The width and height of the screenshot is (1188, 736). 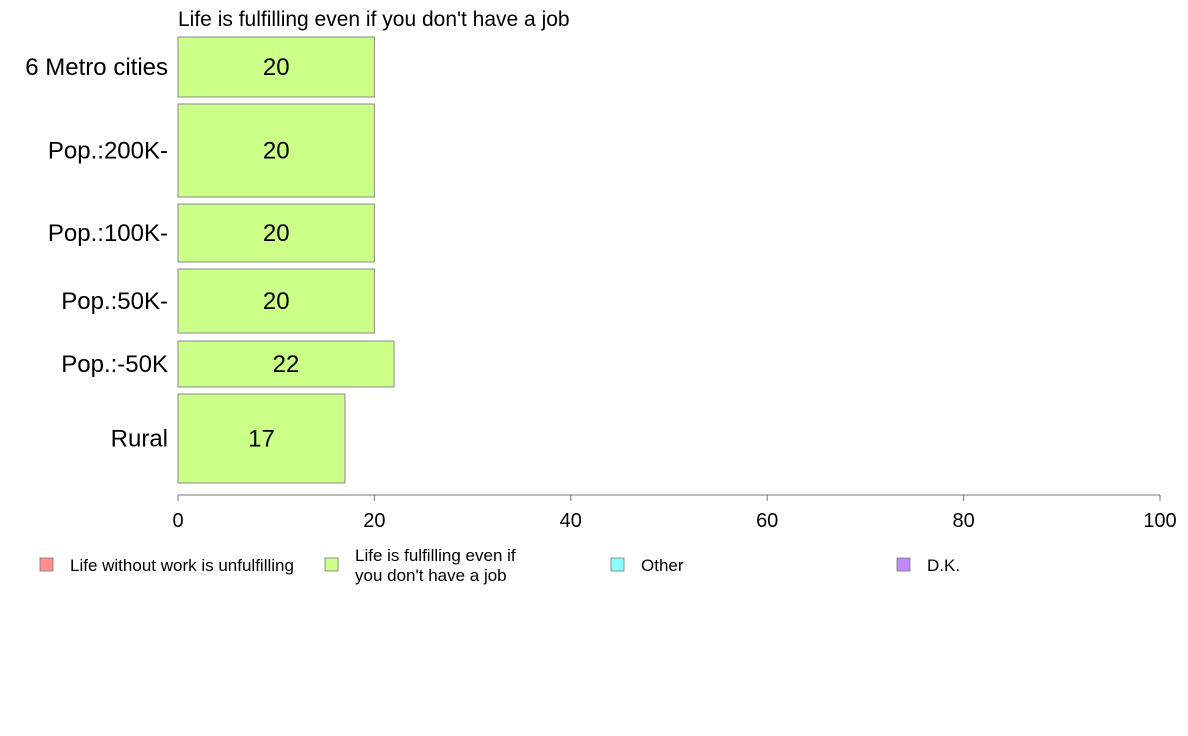 What do you see at coordinates (943, 565) in the screenshot?
I see `legend-label: D.K.` at bounding box center [943, 565].